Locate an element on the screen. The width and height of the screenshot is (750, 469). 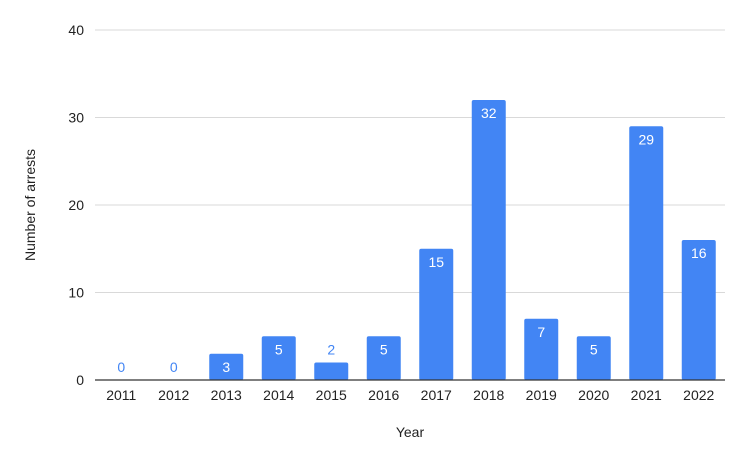
x-axis-title: Year is located at coordinates (410, 432).